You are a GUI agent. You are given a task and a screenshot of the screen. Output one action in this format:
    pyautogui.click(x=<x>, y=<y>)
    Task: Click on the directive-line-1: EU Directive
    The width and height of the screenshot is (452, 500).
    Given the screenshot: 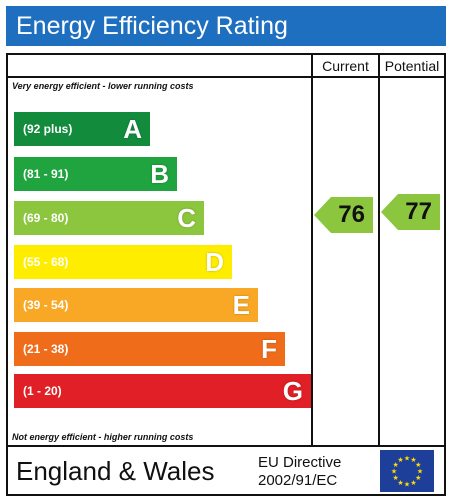 What is the action you would take?
    pyautogui.click(x=300, y=462)
    